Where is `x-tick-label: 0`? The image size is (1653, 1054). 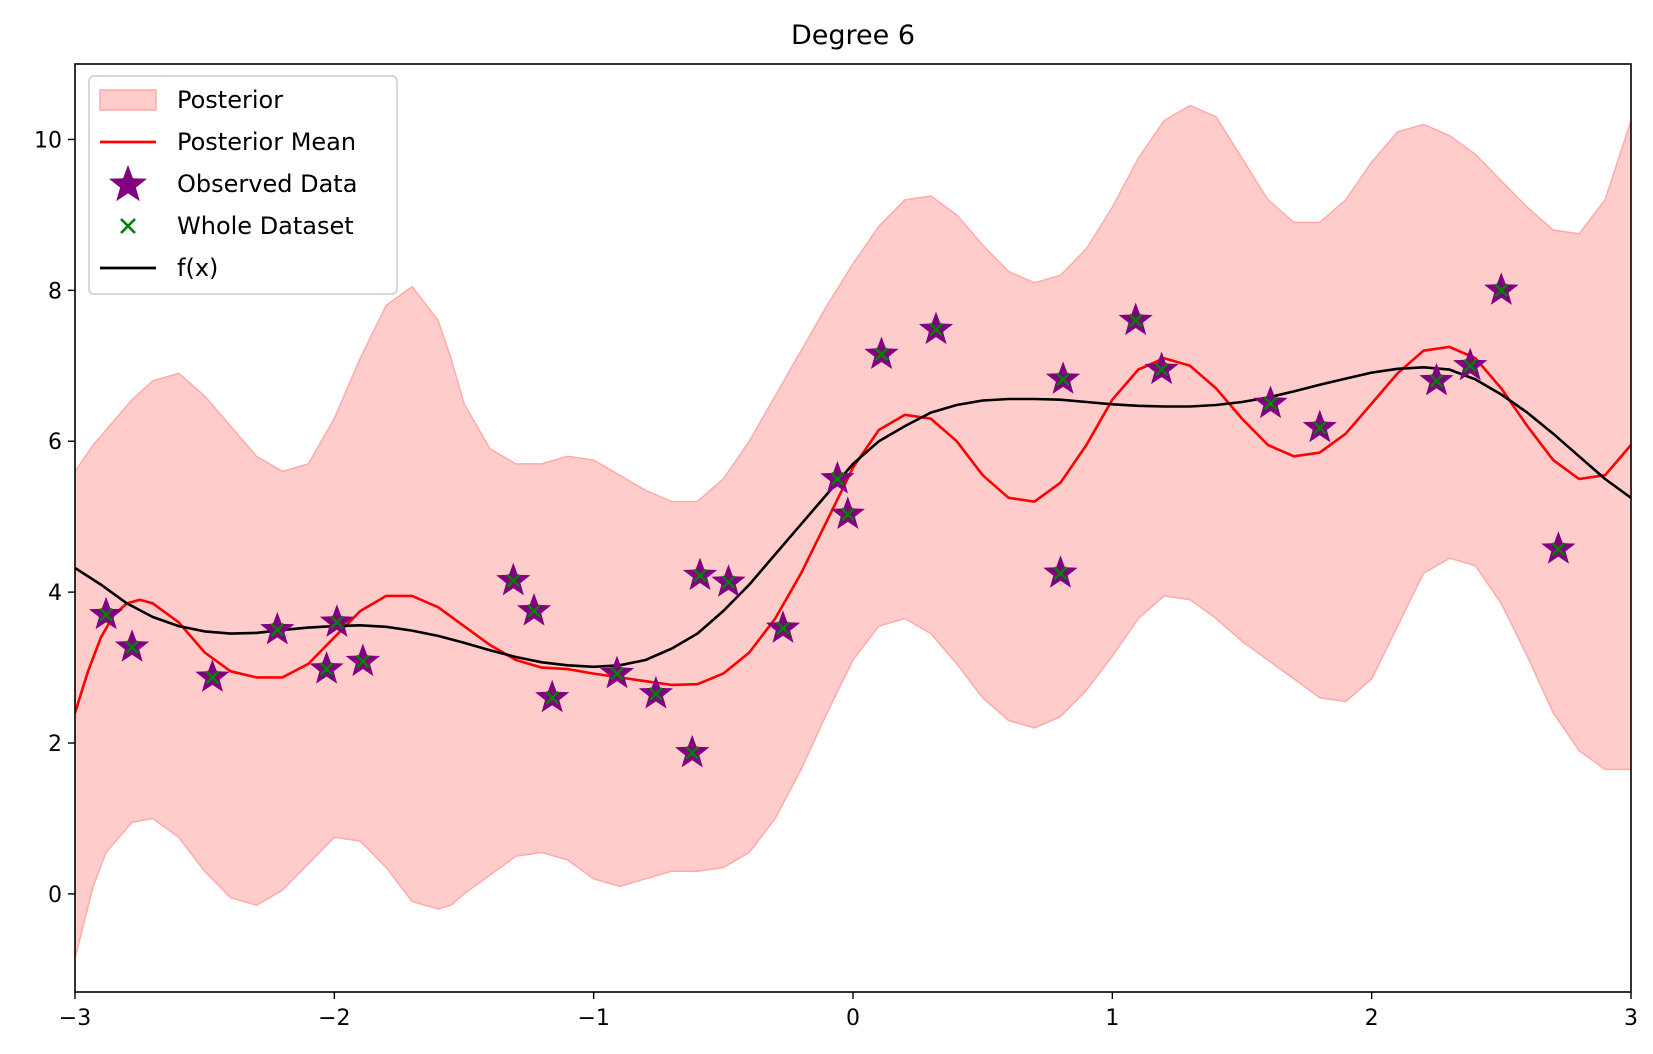 x-tick-label: 0 is located at coordinates (853, 1018).